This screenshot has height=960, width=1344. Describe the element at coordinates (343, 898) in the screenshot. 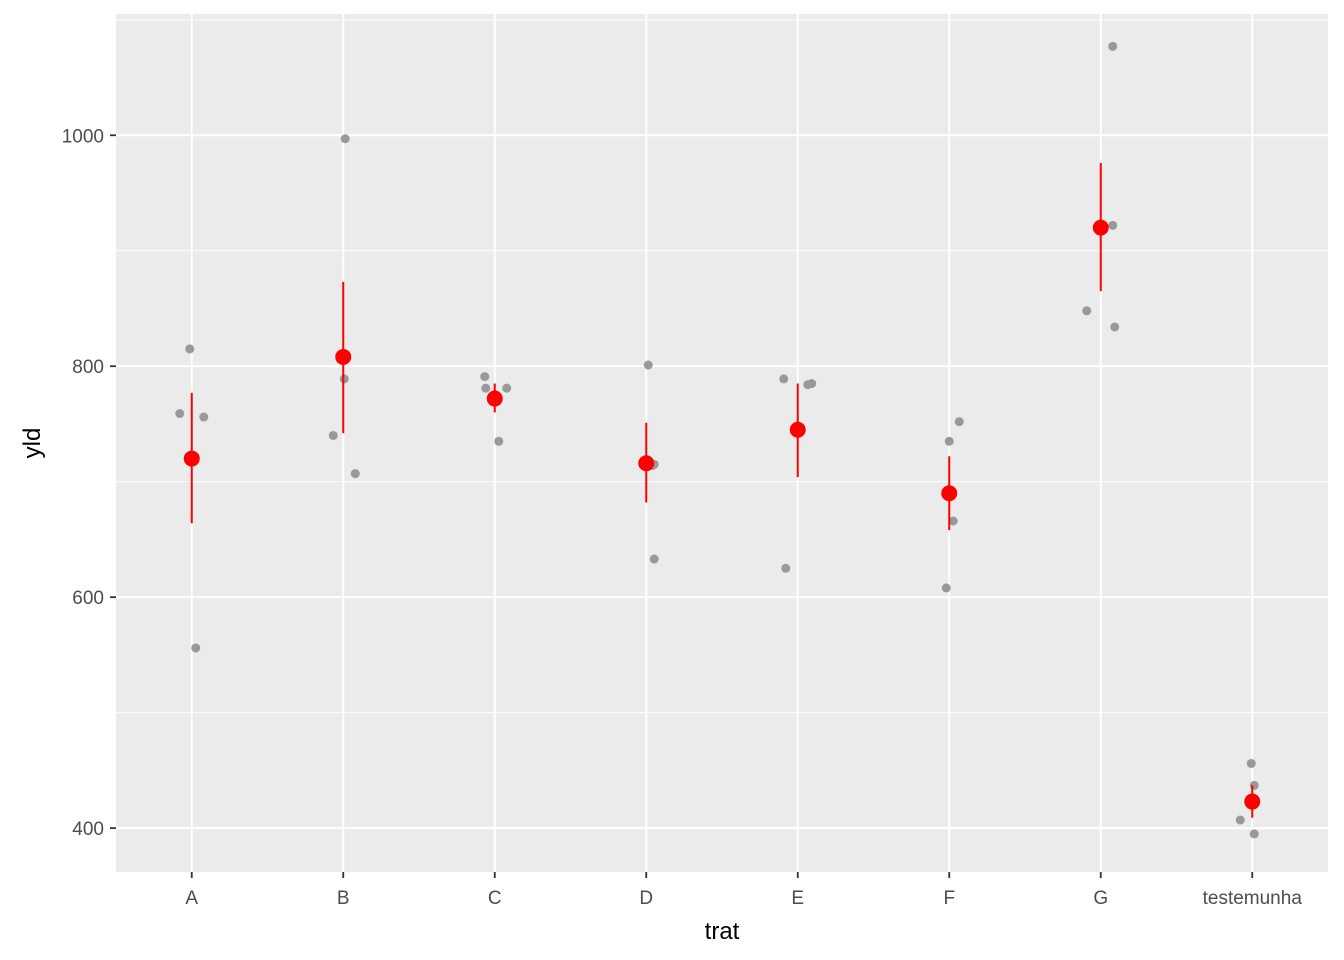

I see `x-tick-label: B` at that location.